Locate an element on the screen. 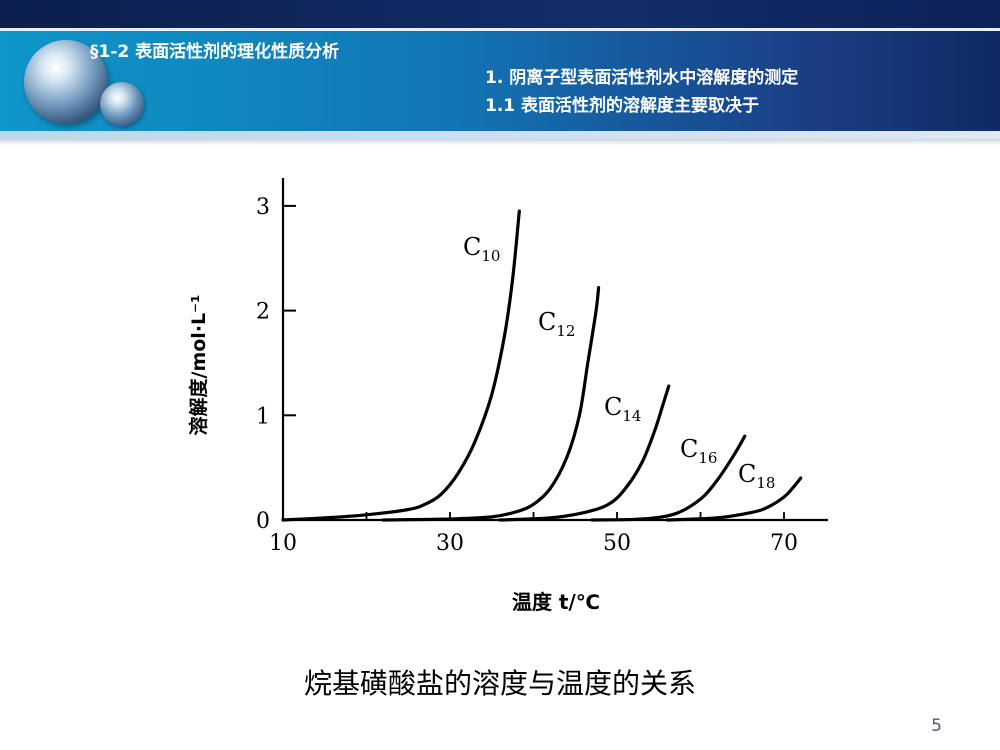  page-number: 5 is located at coordinates (936, 726).